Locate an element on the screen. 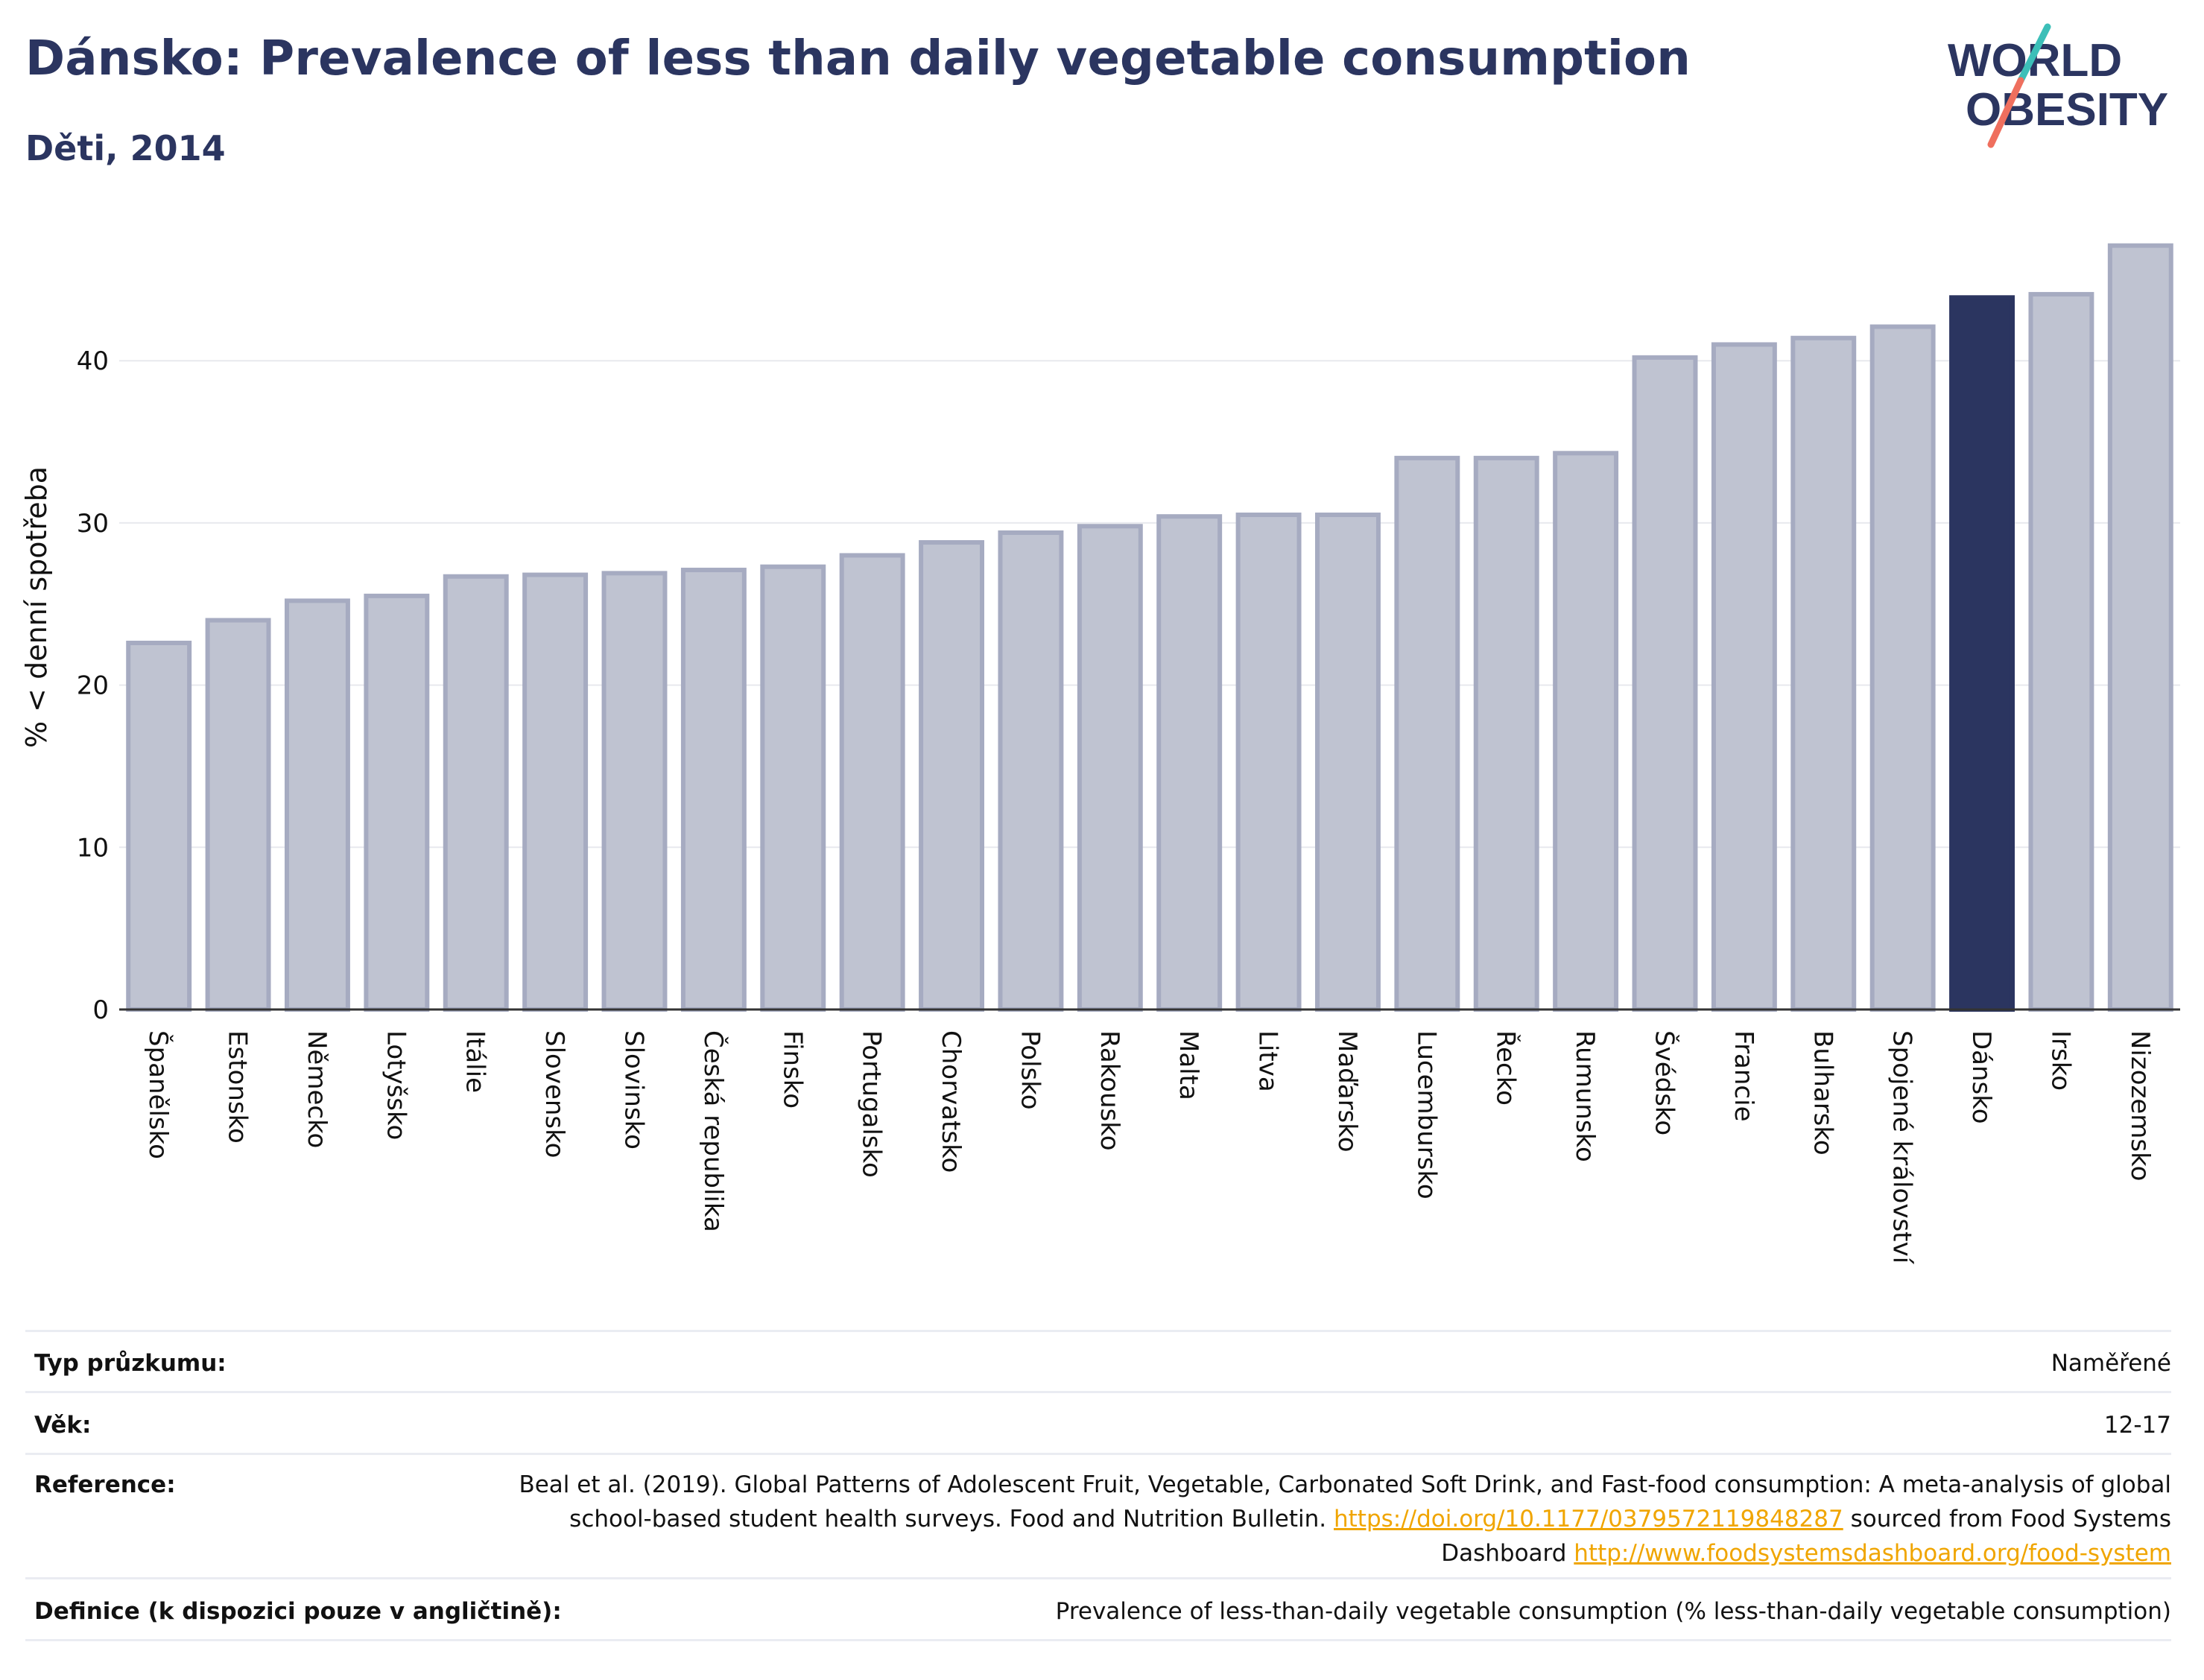  x-tick-label: Lucembursko is located at coordinates (1426, 1114).